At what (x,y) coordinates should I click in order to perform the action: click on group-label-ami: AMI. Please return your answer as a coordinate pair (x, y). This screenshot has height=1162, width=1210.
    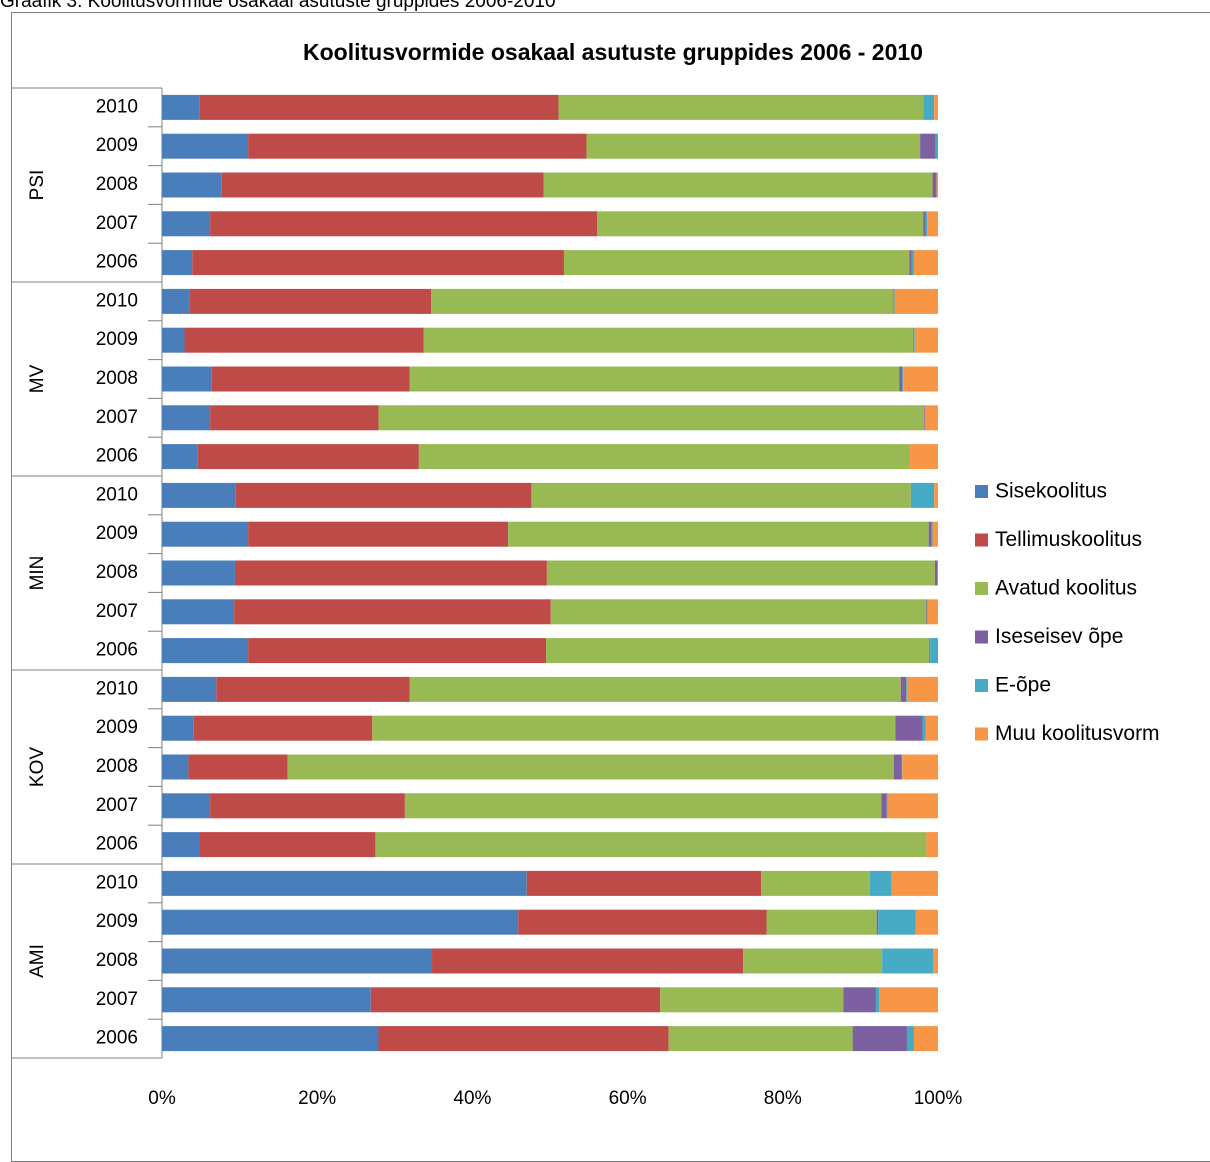
    Looking at the image, I should click on (37, 961).